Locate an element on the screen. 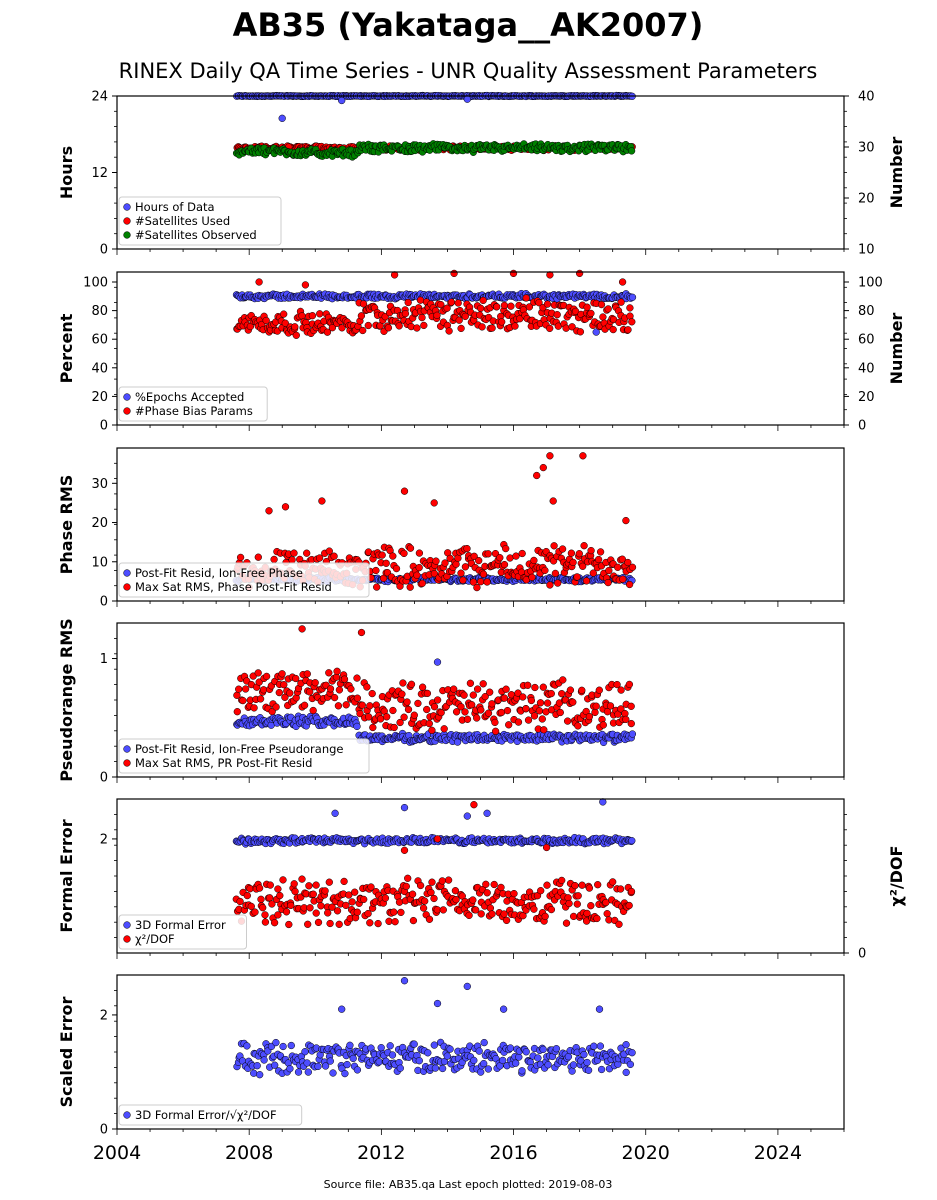 Image resolution: width=937 pixels, height=1200 pixels. legend-entry: Max Sat RMS, PR Post-Fit Resid is located at coordinates (223, 763).